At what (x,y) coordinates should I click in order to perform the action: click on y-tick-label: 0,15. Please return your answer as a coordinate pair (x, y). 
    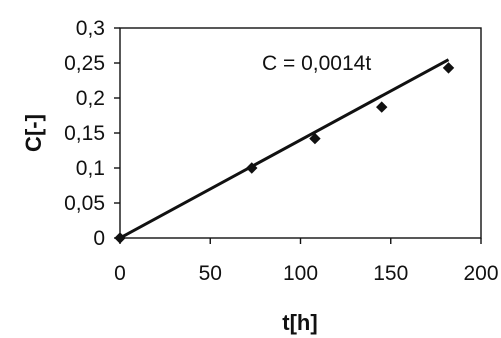
    Looking at the image, I should click on (84, 133).